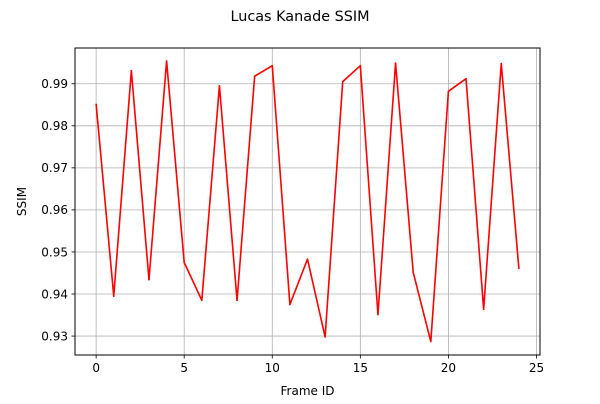 The height and width of the screenshot is (404, 600). I want to click on y-tick-label: 0.98, so click(54, 126).